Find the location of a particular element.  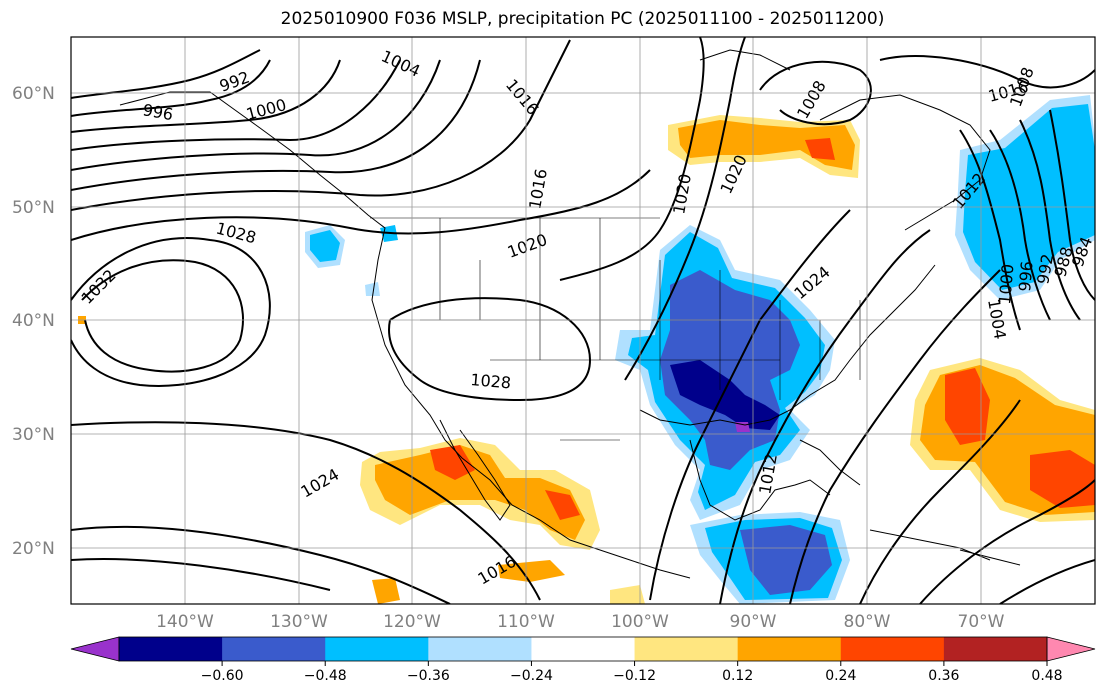

colorbar-outline is located at coordinates (583, 649).